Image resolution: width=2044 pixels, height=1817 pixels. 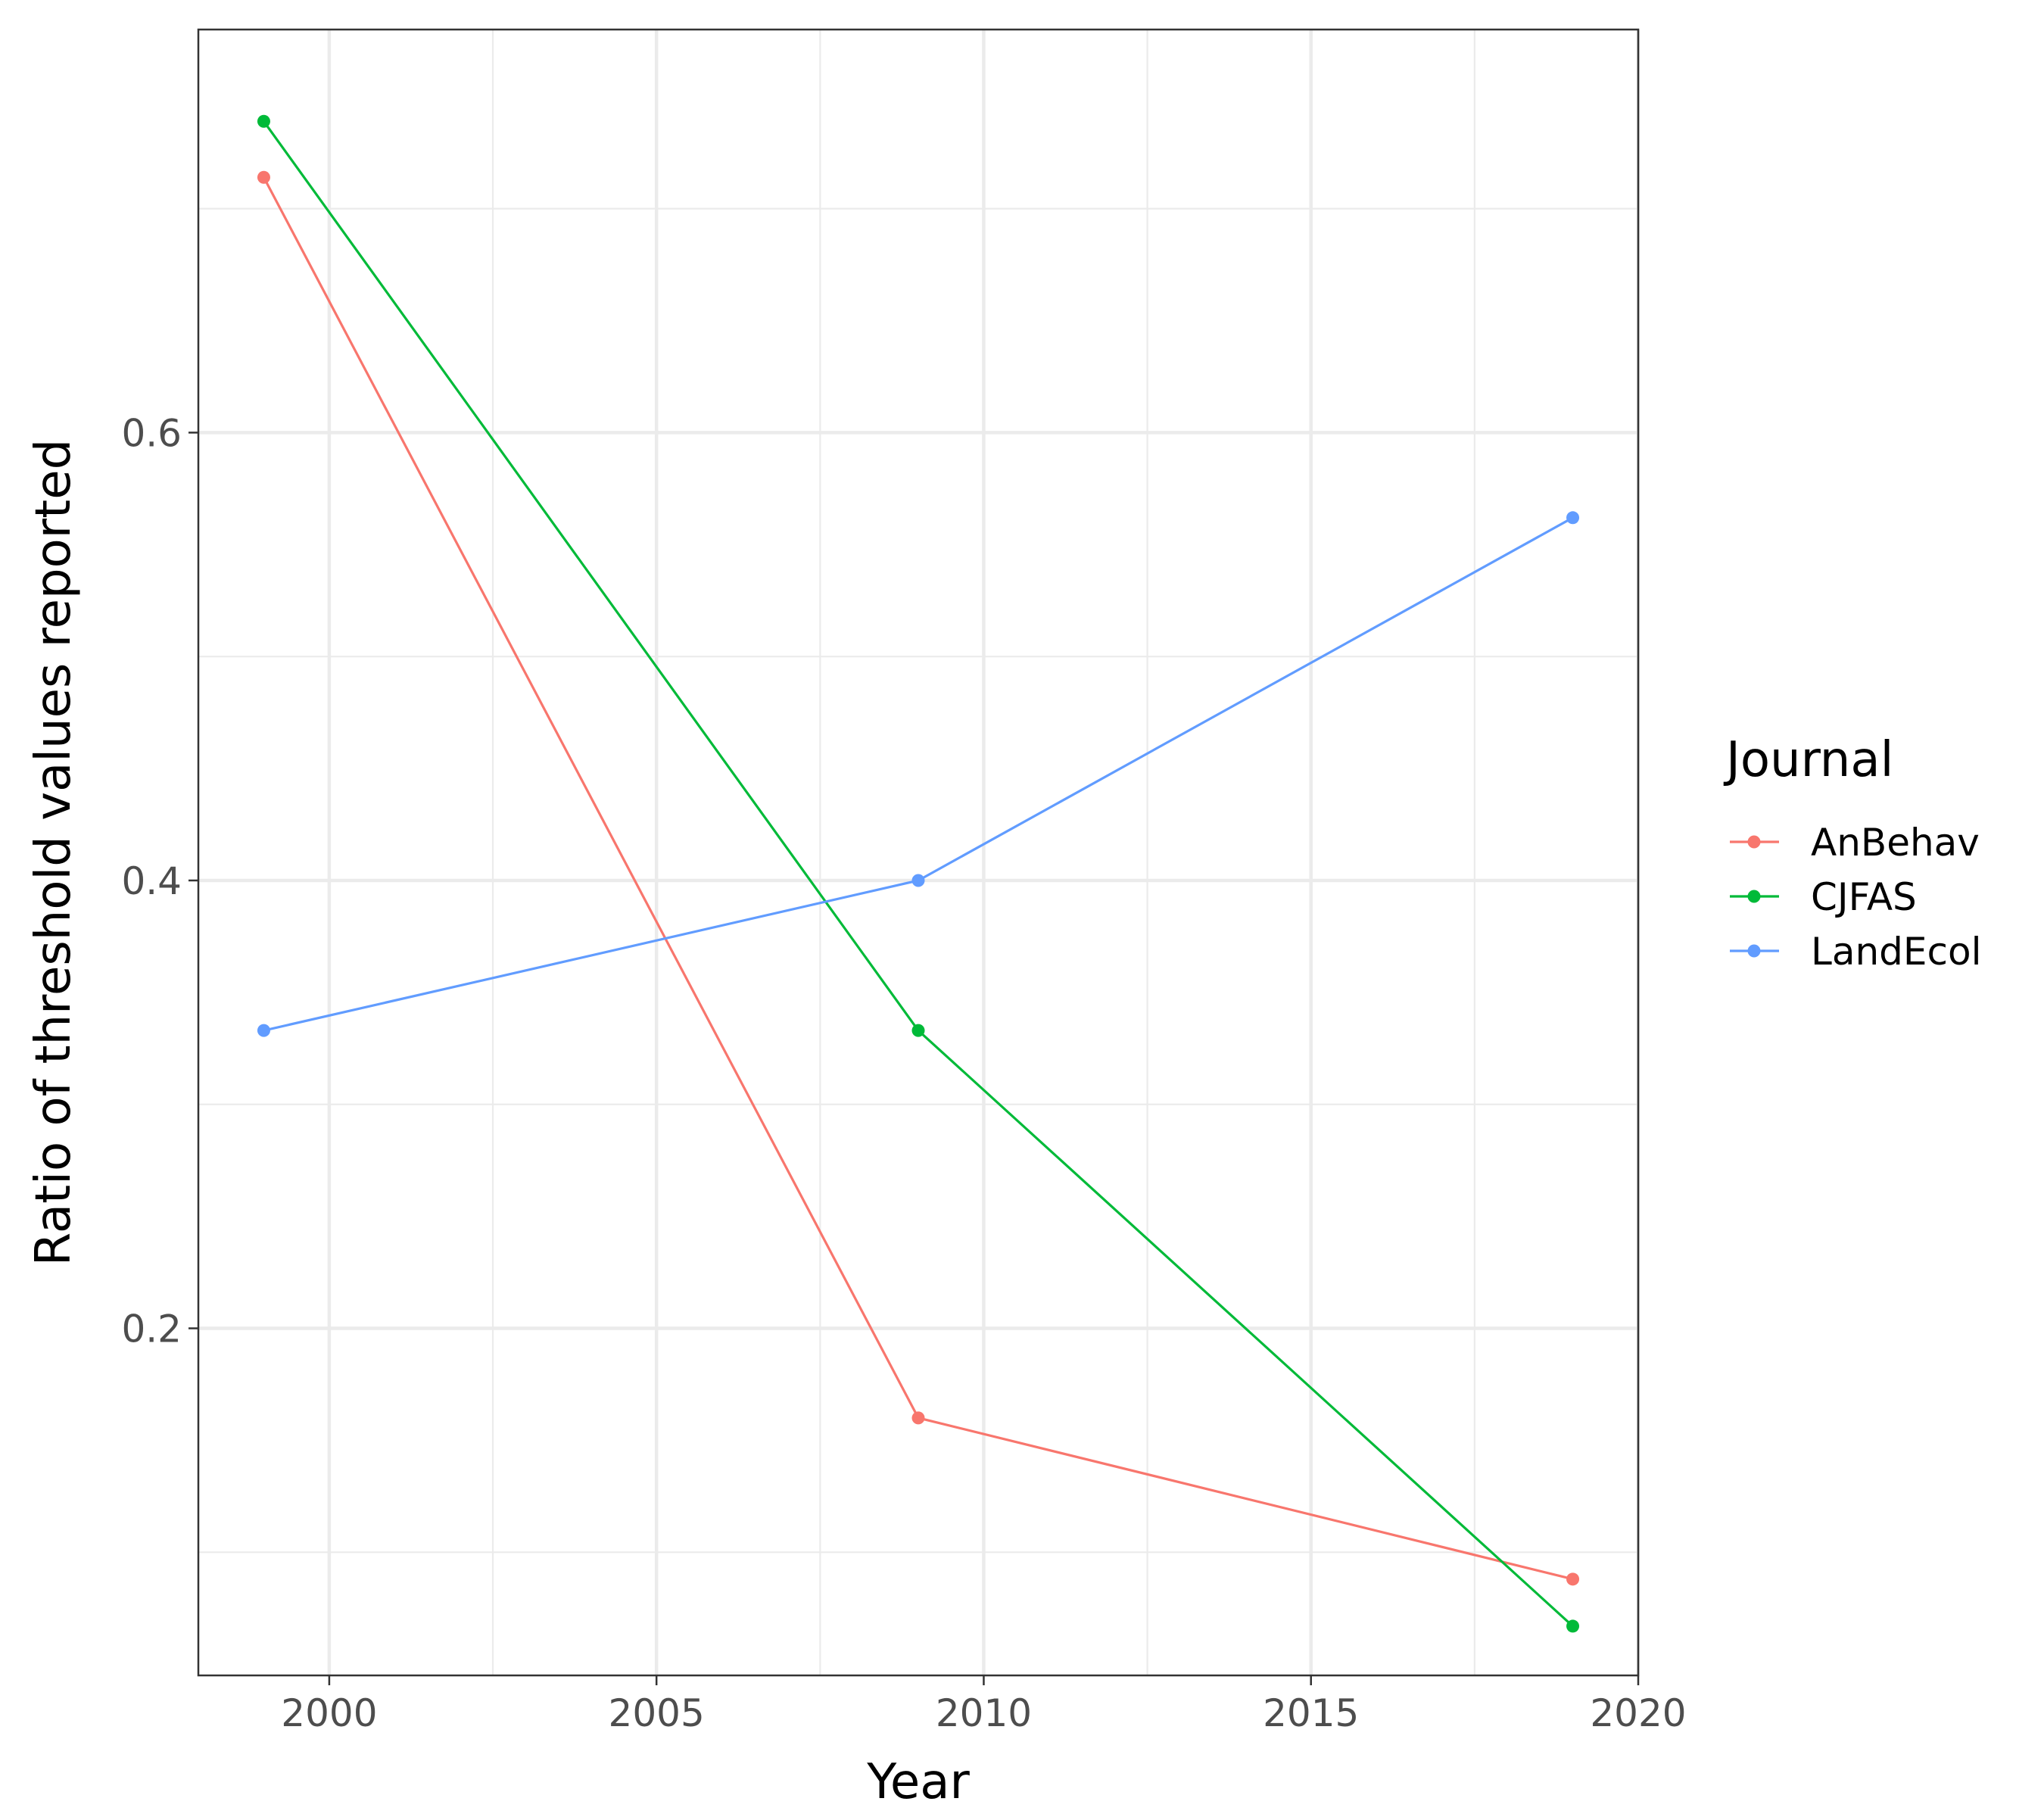 I want to click on y-tick-label: 0.6, so click(x=151, y=433).